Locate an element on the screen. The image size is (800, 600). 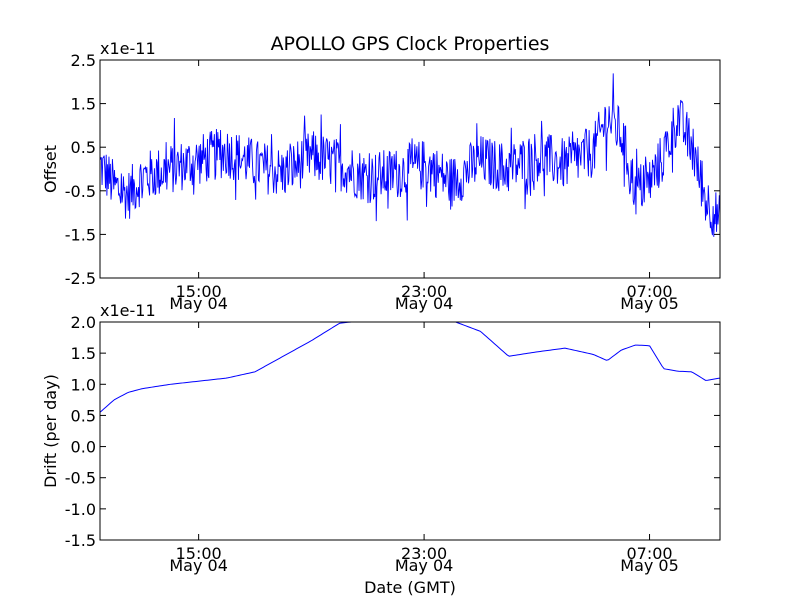
drift-ytick-label: 2.0 is located at coordinates (83, 322).